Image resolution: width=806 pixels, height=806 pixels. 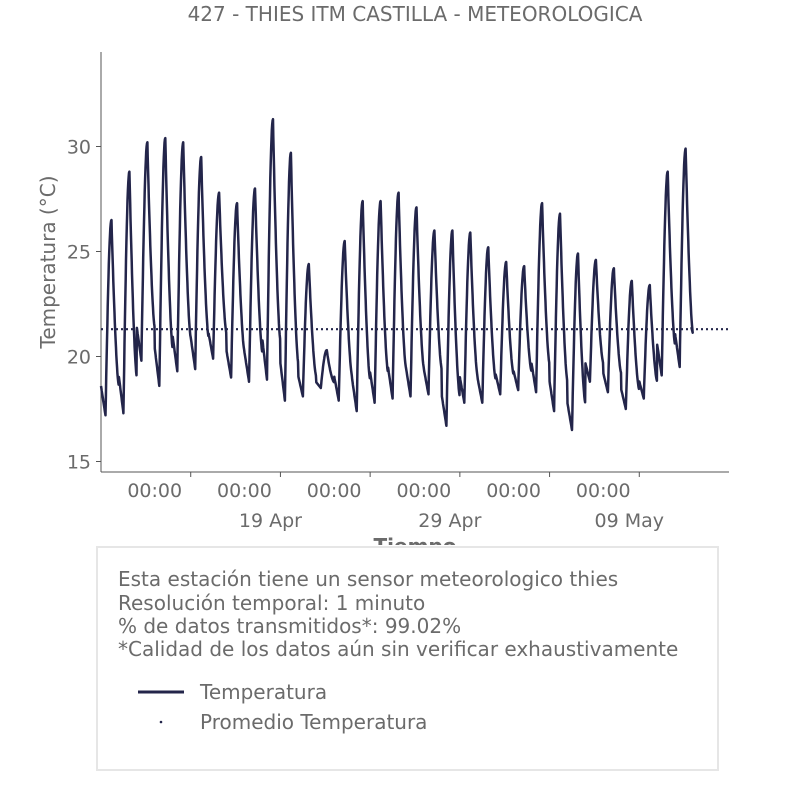 What do you see at coordinates (290, 626) in the screenshot?
I see `info-line-transmitted: % de datos transmitidos*: 99.02%` at bounding box center [290, 626].